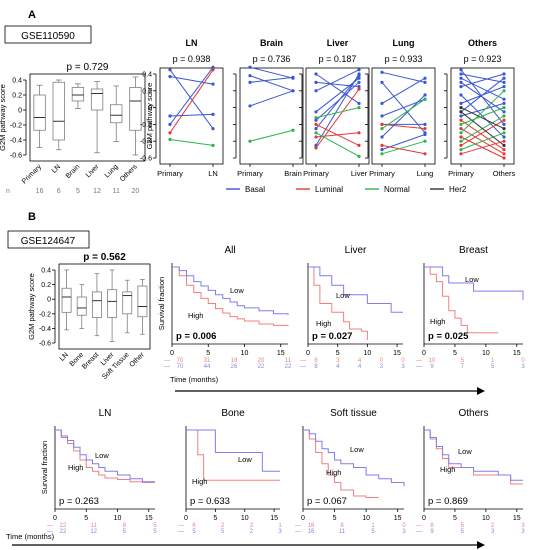  I want to click on a-paired-p-ln: p = 0.938, so click(192, 59).